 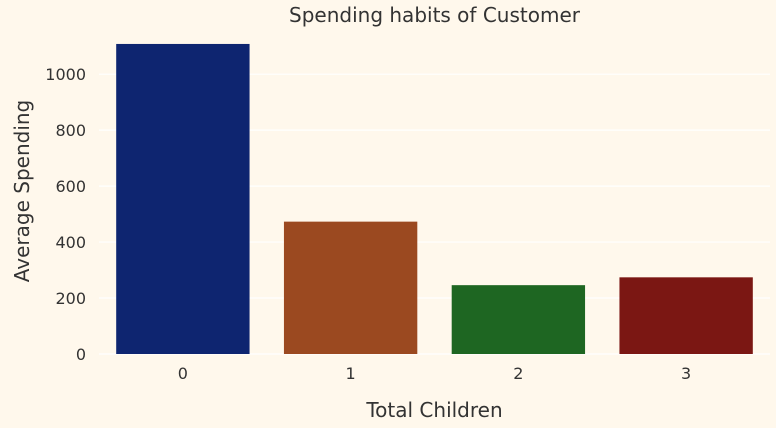 I want to click on x-tick-label: 2, so click(x=518, y=373).